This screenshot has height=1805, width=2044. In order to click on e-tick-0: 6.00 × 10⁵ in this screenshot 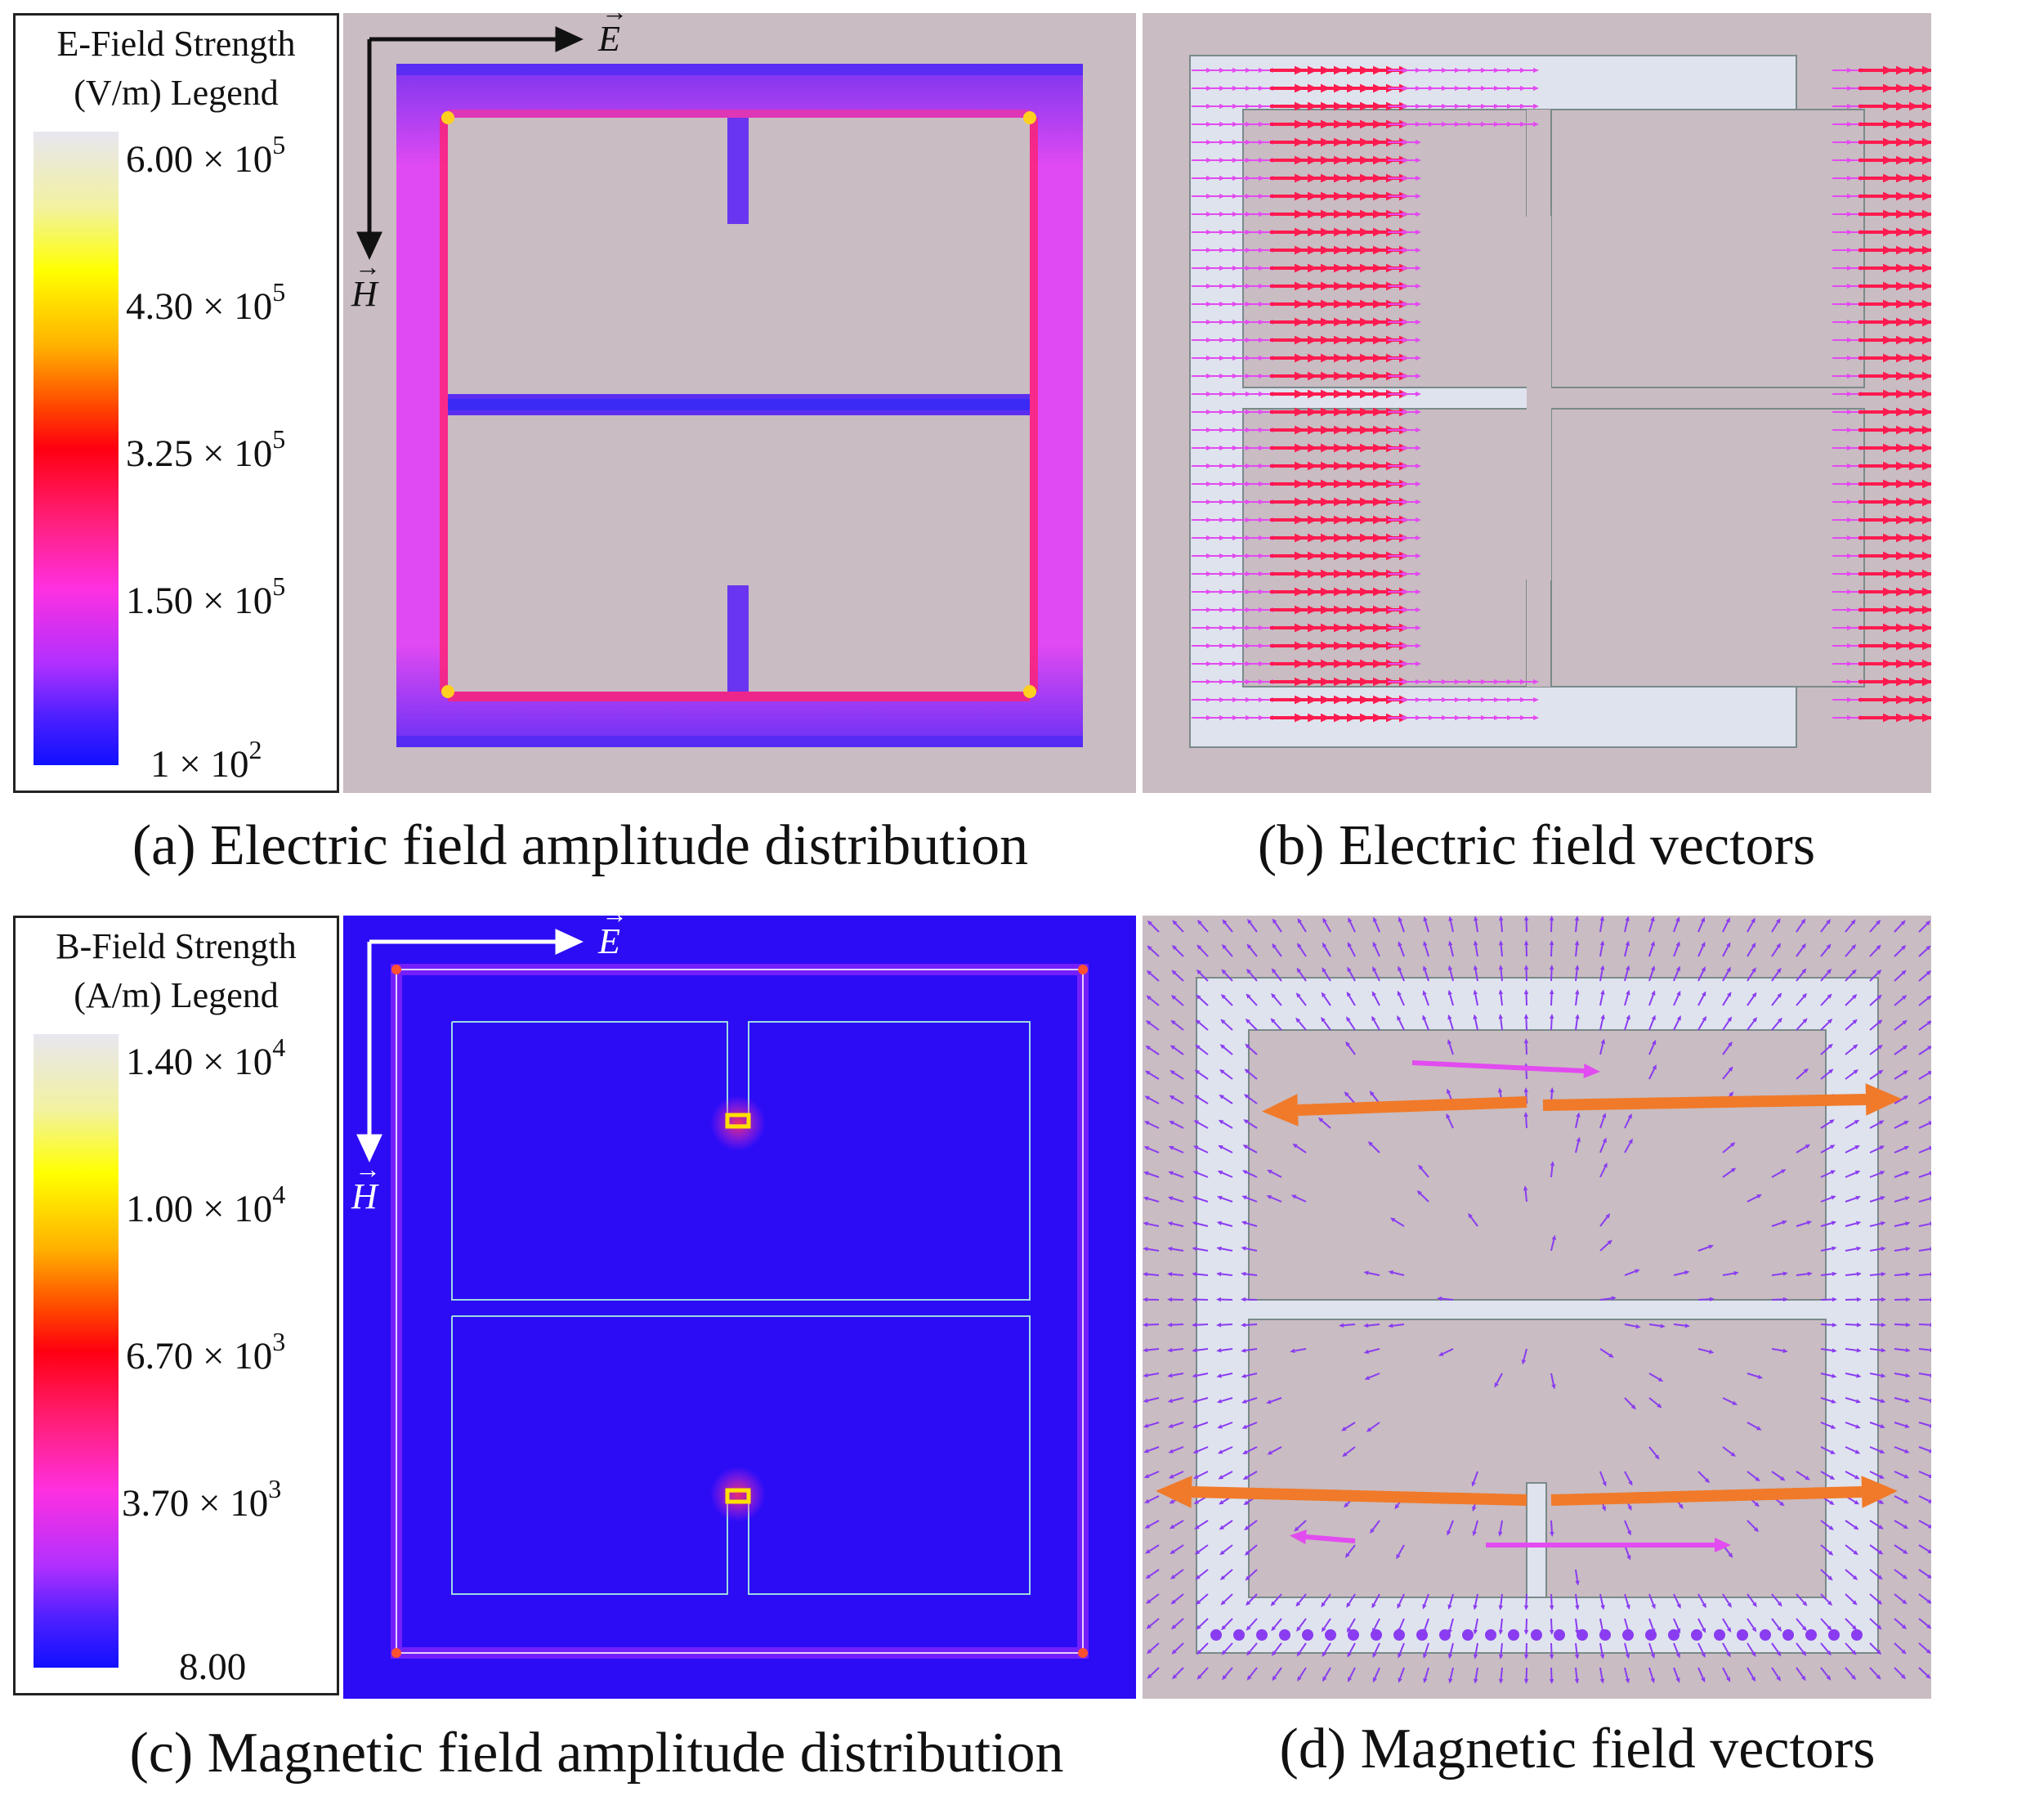, I will do `click(205, 155)`.